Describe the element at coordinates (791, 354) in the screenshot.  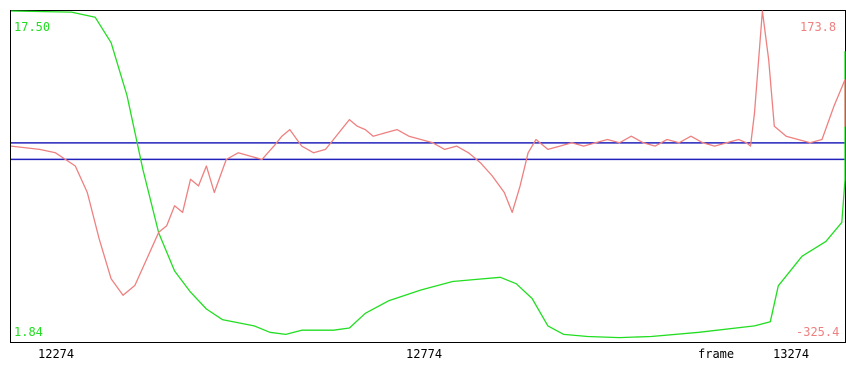
I see `x-tick-label-last: 13274` at that location.